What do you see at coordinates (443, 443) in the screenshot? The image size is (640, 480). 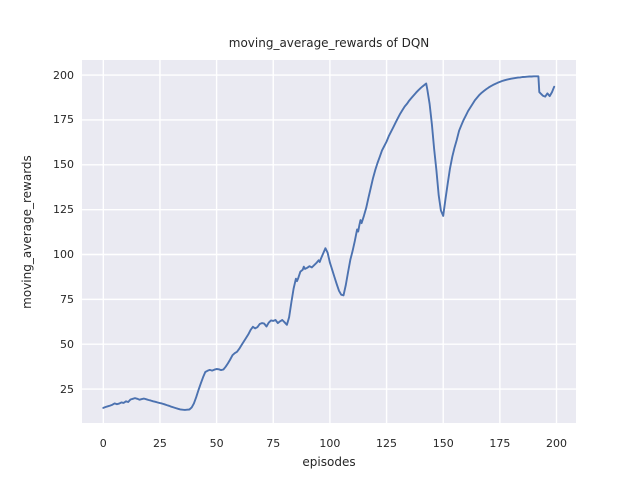 I see `x-tick-label: 150` at bounding box center [443, 443].